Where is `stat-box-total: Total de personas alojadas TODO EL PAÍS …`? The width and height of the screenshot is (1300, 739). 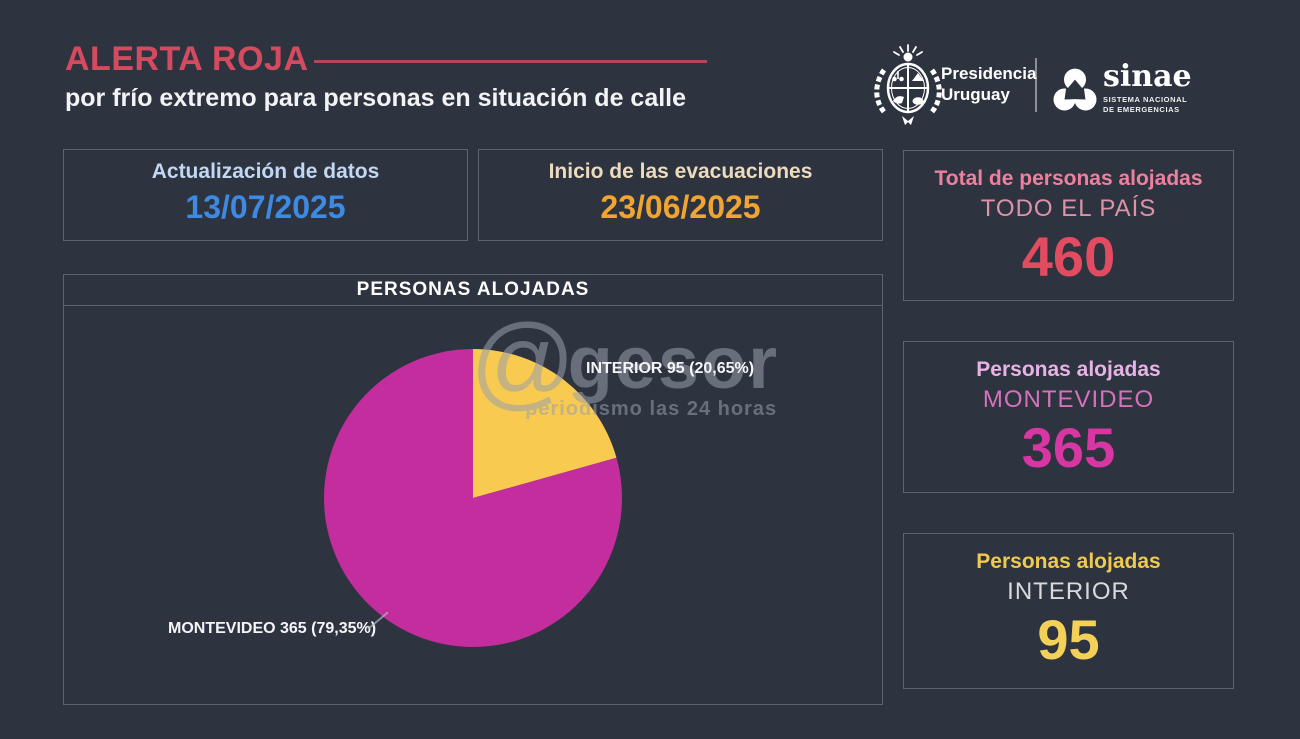 stat-box-total: Total de personas alojadas TODO EL PAÍS … is located at coordinates (1068, 225).